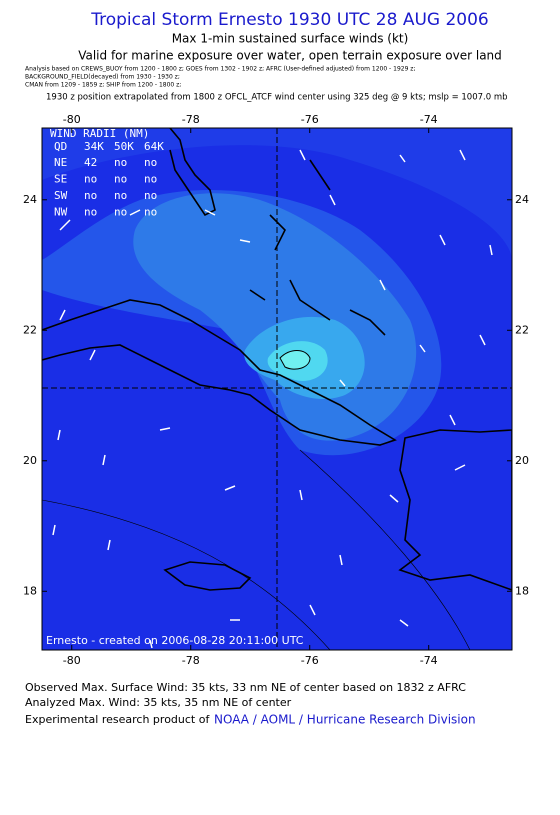 The width and height of the screenshot is (560, 815). Describe the element at coordinates (94, 146) in the screenshot. I see `wind-radii-column: 34K` at that location.